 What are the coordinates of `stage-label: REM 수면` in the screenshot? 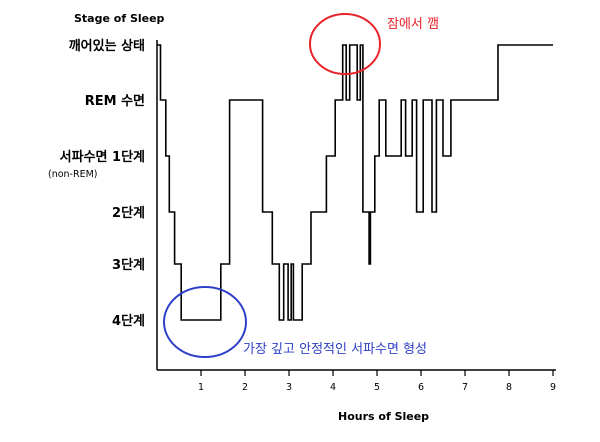 It's located at (115, 101).